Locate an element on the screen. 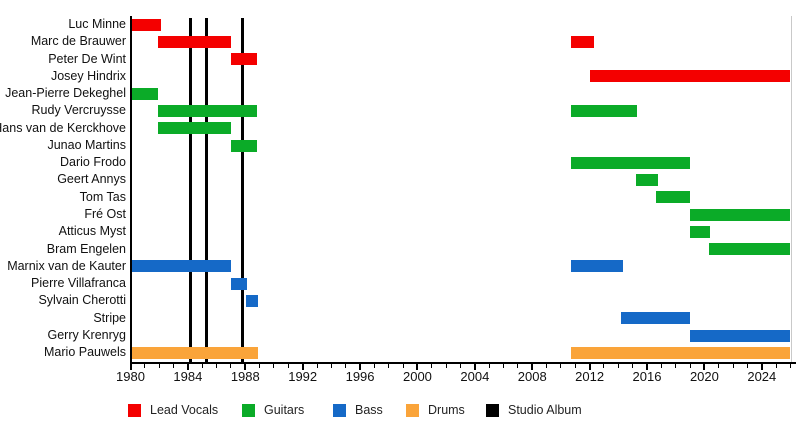 The height and width of the screenshot is (422, 800). guitars-color-swatch is located at coordinates (248, 410).